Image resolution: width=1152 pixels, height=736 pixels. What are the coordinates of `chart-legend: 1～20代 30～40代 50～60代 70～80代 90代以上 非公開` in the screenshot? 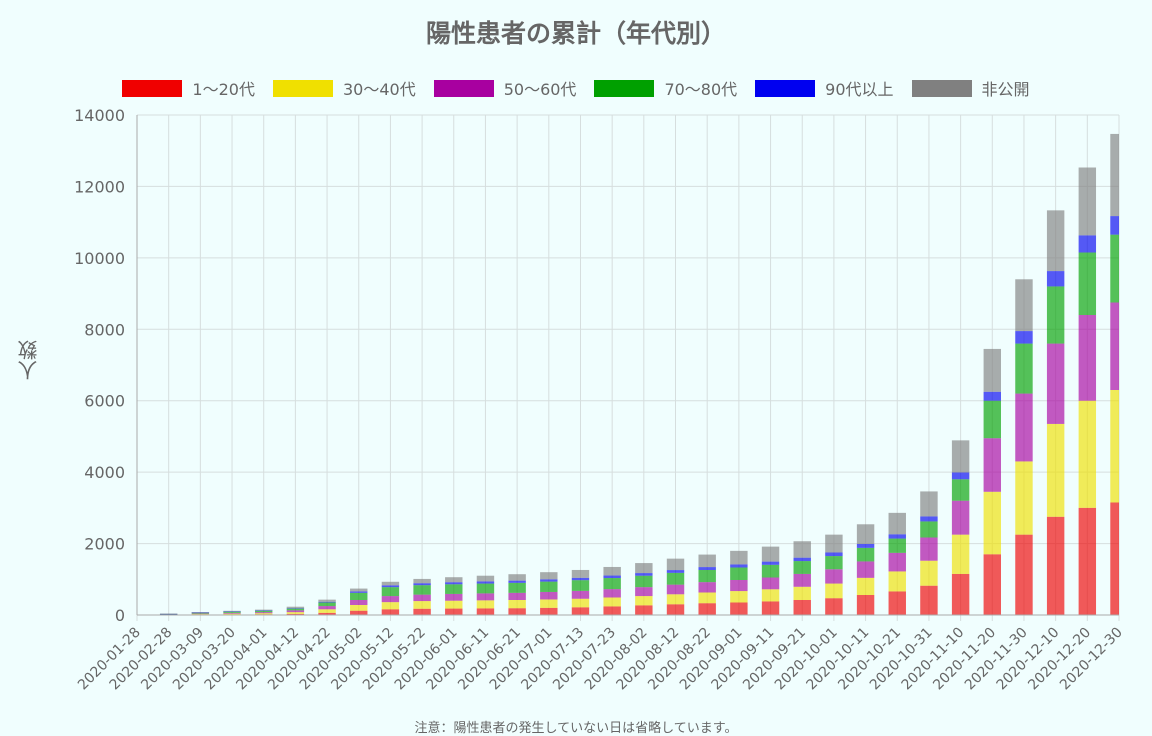 It's located at (576, 88).